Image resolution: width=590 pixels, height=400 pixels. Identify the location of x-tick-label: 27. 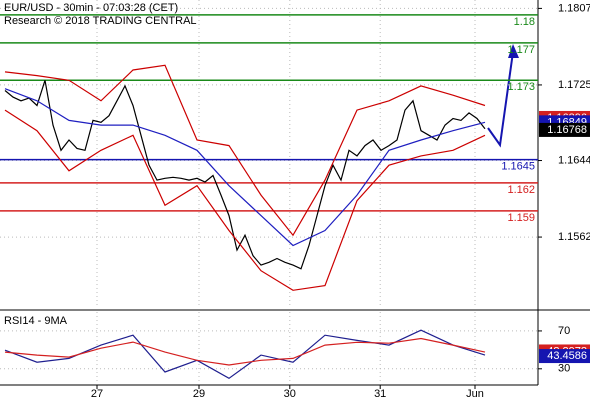
(97, 394).